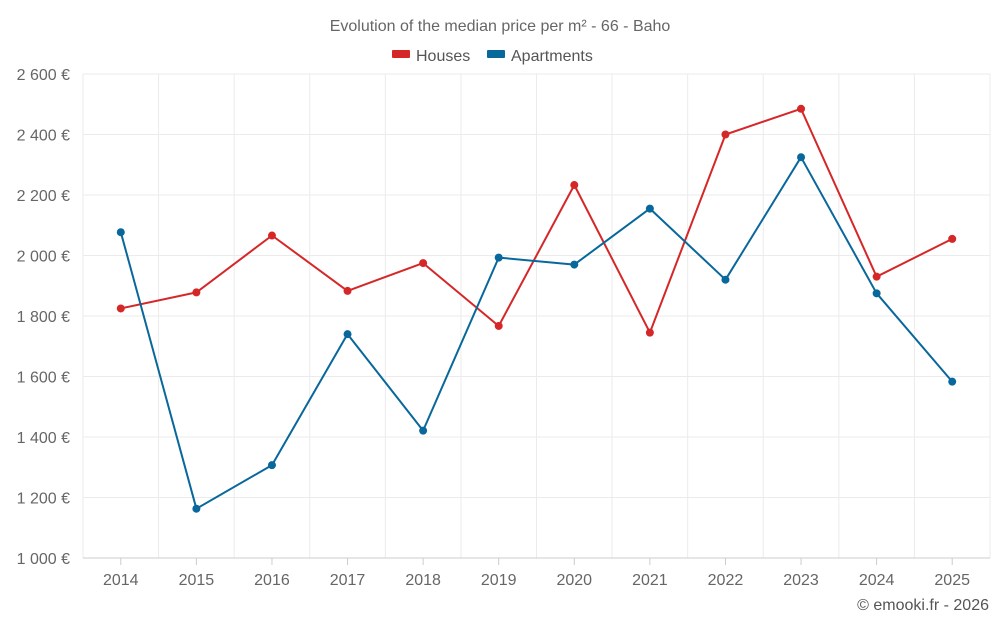 This screenshot has width=1000, height=625. What do you see at coordinates (496, 54) in the screenshot?
I see `legend-swatch-apartments` at bounding box center [496, 54].